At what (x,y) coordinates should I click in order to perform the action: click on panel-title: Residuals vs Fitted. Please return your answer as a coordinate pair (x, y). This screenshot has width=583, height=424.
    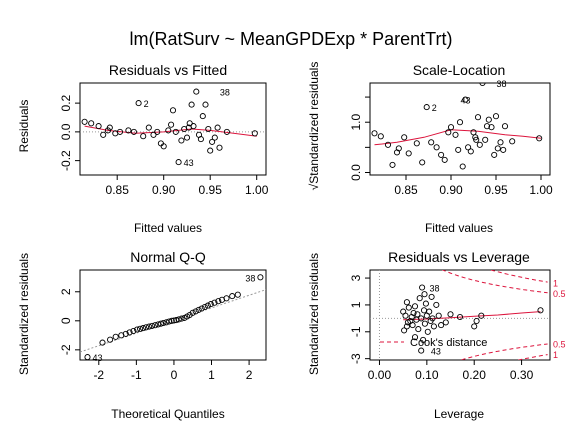
    Looking at the image, I should click on (168, 70).